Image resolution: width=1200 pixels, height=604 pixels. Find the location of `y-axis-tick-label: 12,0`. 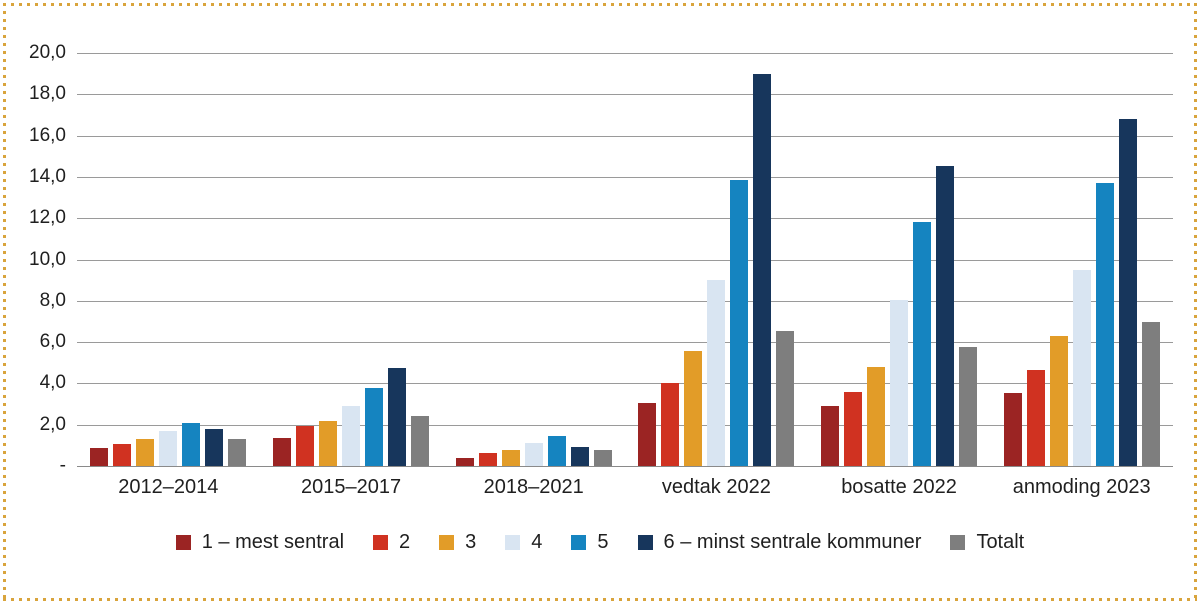

y-axis-tick-label: 12,0 is located at coordinates (47, 218).